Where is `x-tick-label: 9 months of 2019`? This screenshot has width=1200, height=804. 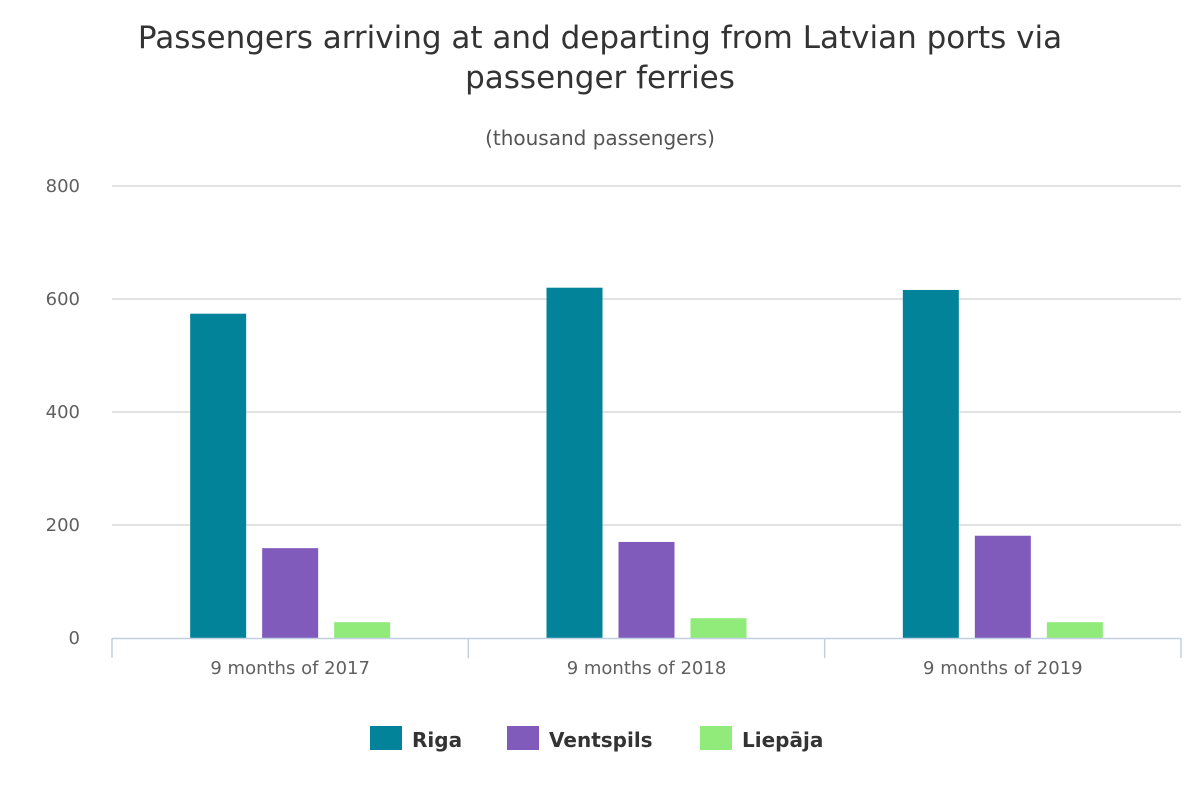 x-tick-label: 9 months of 2019 is located at coordinates (1003, 668).